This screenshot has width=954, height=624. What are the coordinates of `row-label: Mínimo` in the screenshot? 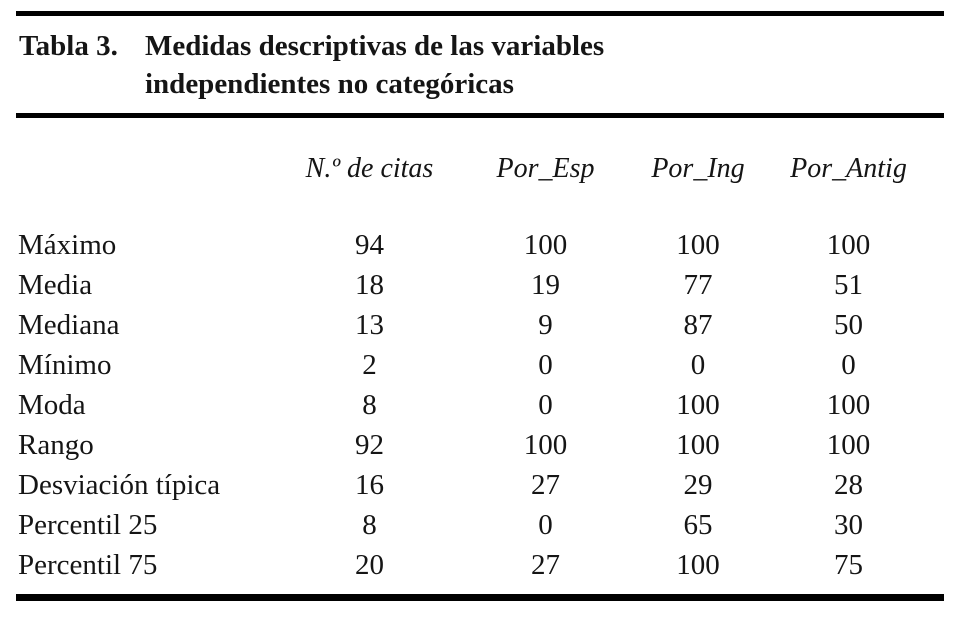 It's located at (65, 364).